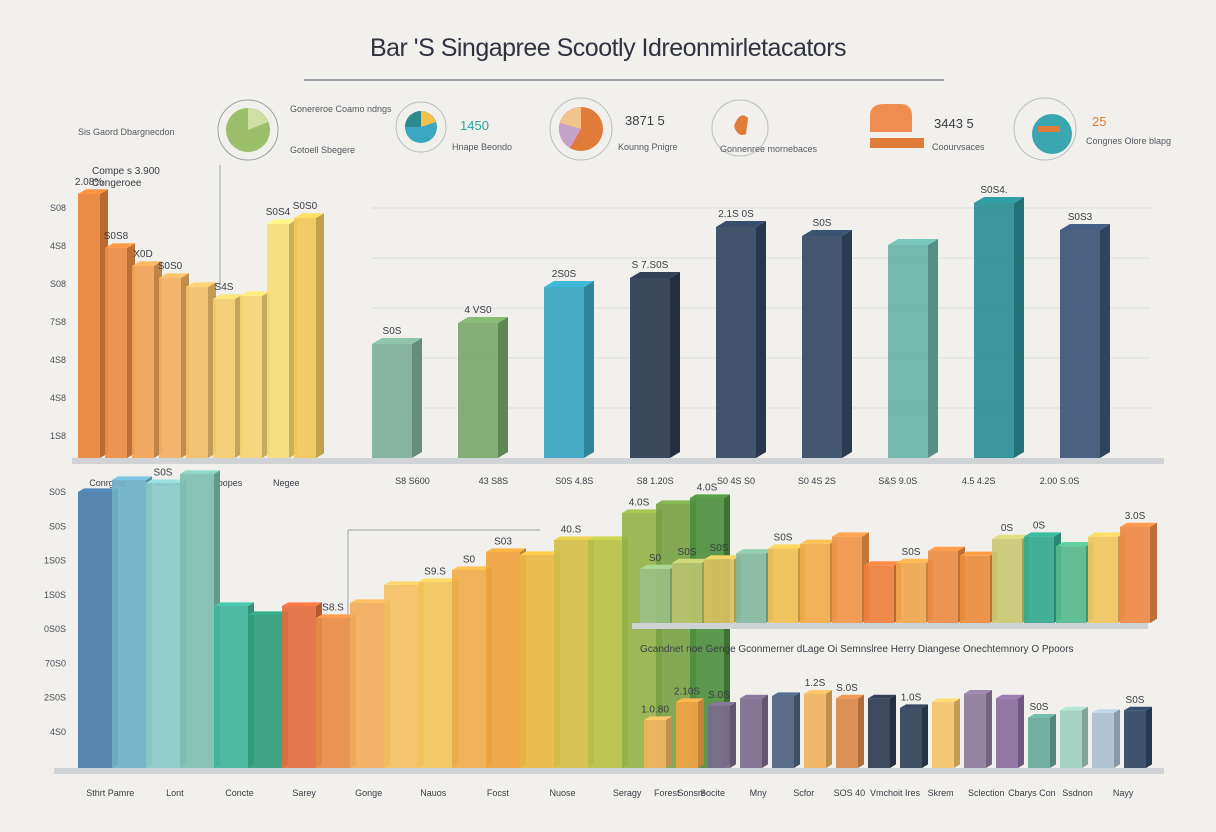 The width and height of the screenshot is (1216, 832). What do you see at coordinates (1077, 793) in the screenshot?
I see `category-label: Ssdnon` at bounding box center [1077, 793].